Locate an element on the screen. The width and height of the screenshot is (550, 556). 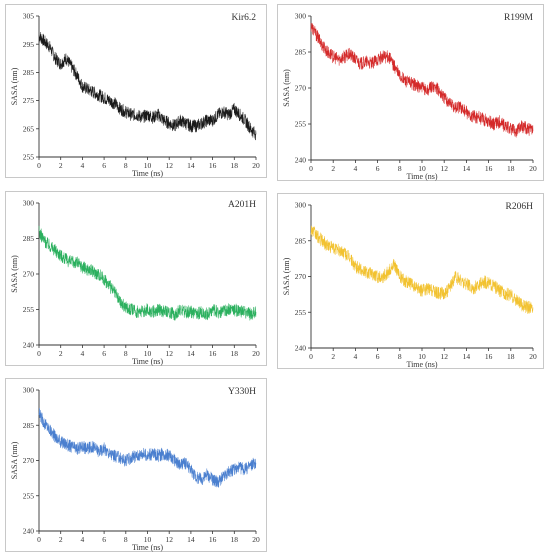
y-tick-label: 305 is located at coordinates (29, 16).